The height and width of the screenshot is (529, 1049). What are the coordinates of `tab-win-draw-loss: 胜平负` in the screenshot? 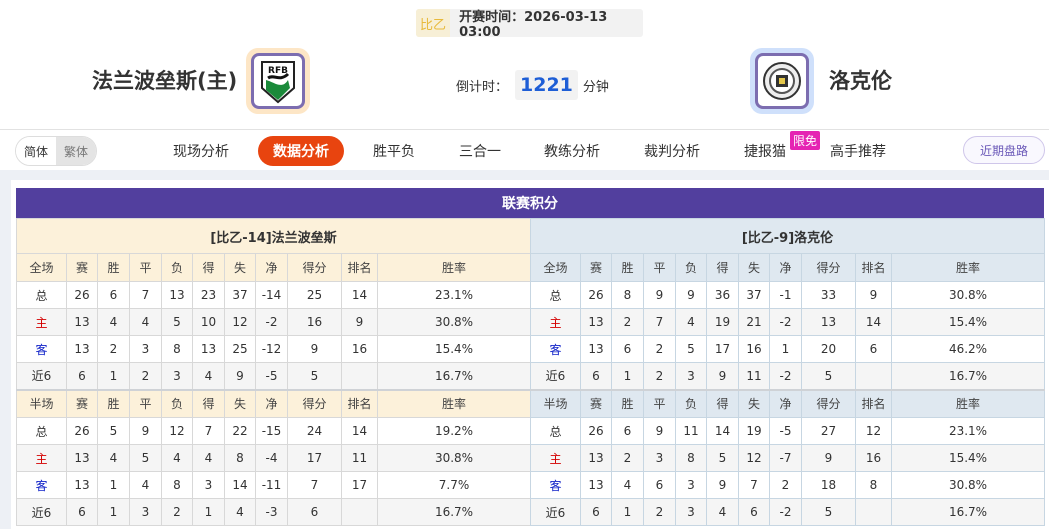 It's located at (394, 152).